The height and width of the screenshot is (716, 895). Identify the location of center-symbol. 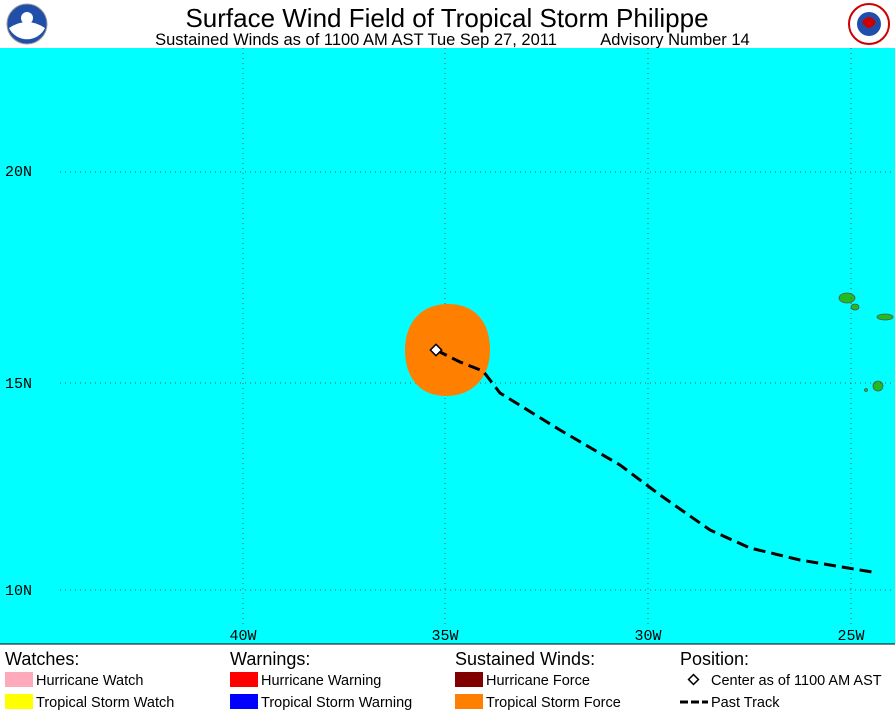
(693, 679).